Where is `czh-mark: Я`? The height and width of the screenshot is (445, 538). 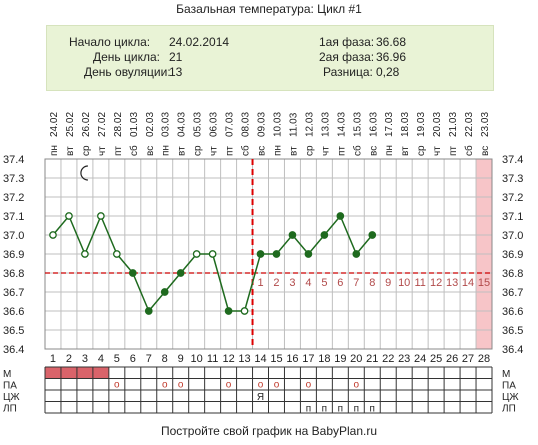
czh-mark: Я is located at coordinates (260, 397).